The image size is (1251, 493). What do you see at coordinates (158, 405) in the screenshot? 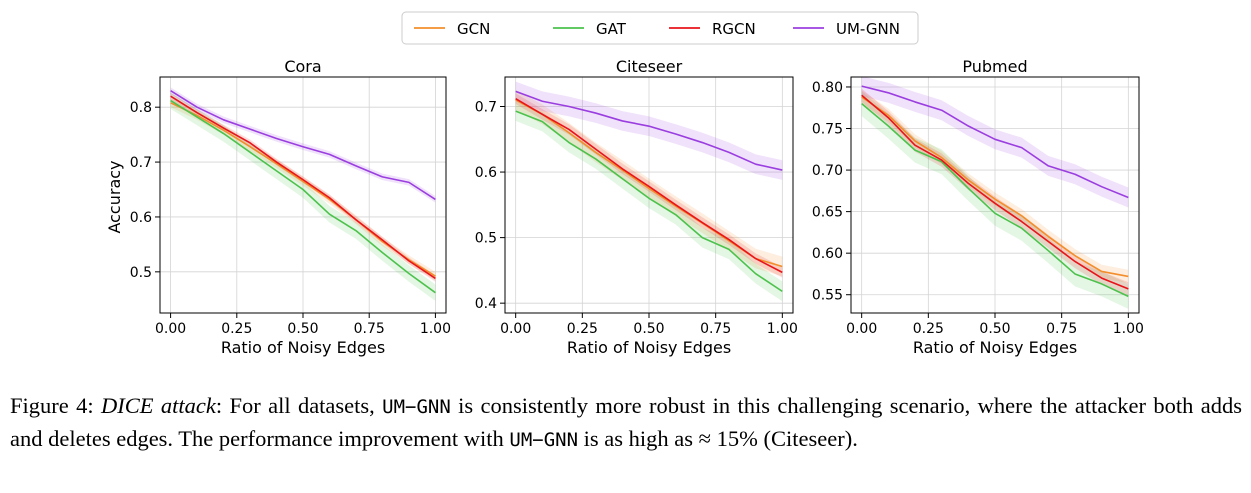
I see `caption-attack-name: DICE attack` at bounding box center [158, 405].